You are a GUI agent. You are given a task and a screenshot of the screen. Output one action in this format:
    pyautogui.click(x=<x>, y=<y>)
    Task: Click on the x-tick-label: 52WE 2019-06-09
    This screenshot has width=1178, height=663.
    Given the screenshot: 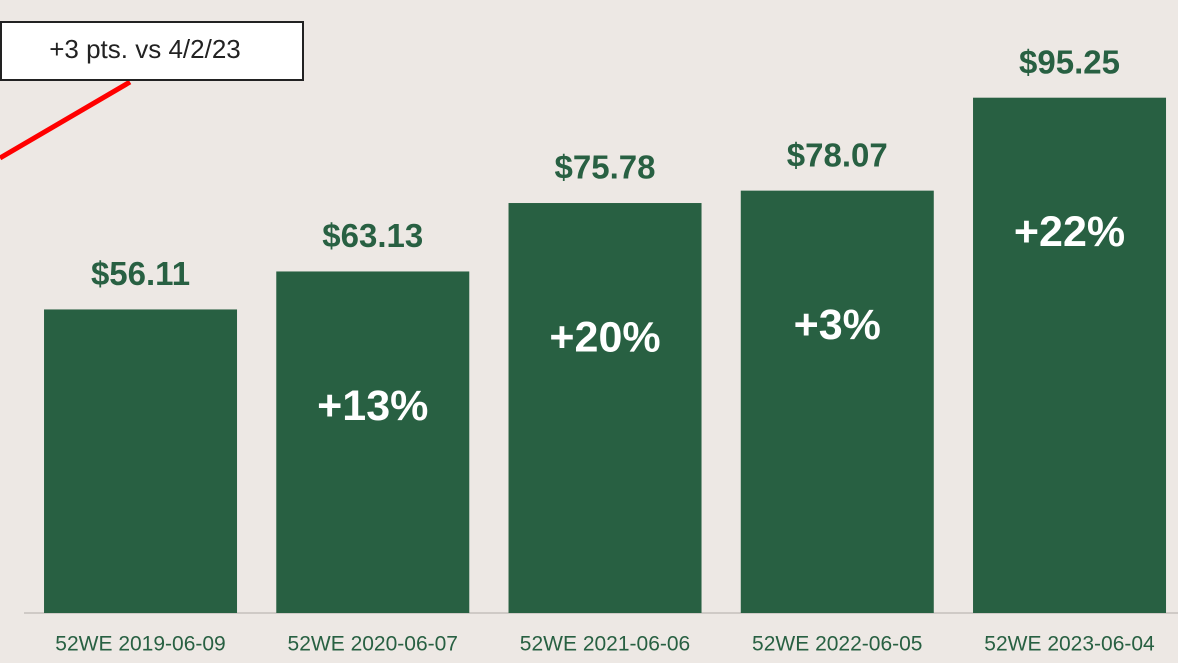 What is the action you would take?
    pyautogui.click(x=140, y=644)
    